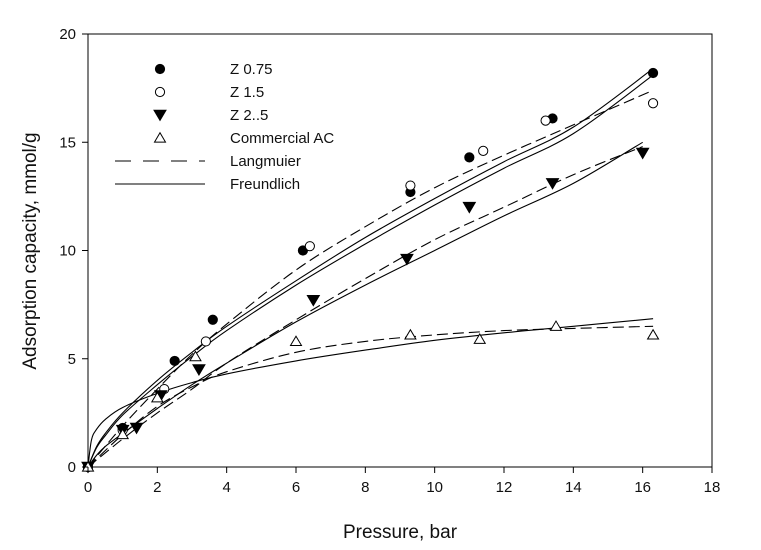 The image size is (761, 550). Describe the element at coordinates (67, 34) in the screenshot. I see `y-tick-label: 20` at that location.